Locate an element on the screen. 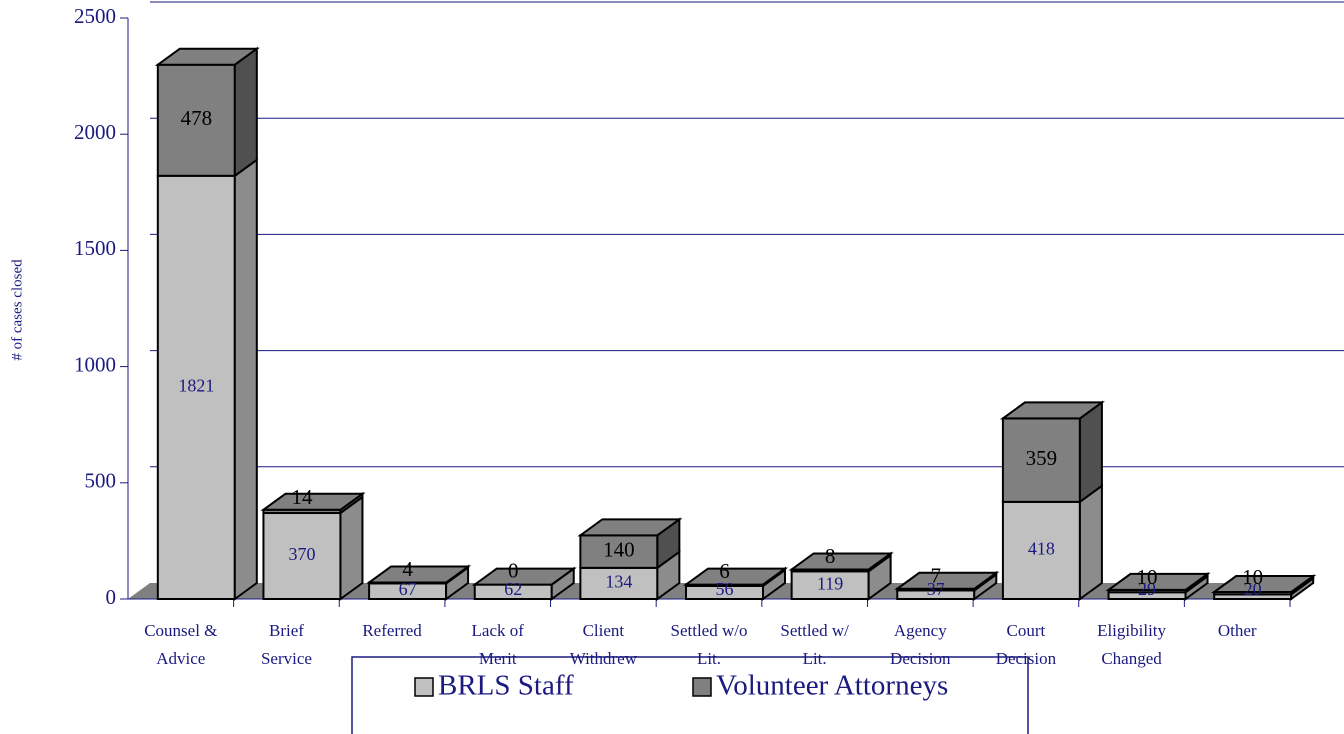 This screenshot has height=734, width=1344. data-label: 14 is located at coordinates (302, 497).